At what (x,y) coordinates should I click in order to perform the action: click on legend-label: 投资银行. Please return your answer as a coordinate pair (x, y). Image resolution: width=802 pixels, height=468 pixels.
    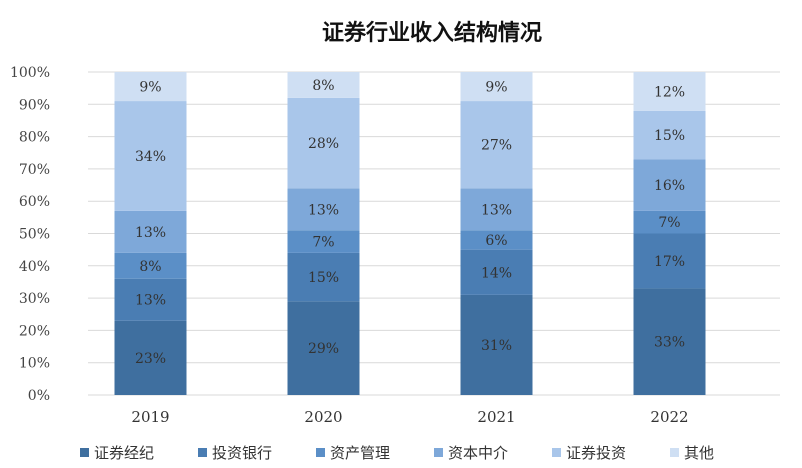
    Looking at the image, I should click on (242, 453).